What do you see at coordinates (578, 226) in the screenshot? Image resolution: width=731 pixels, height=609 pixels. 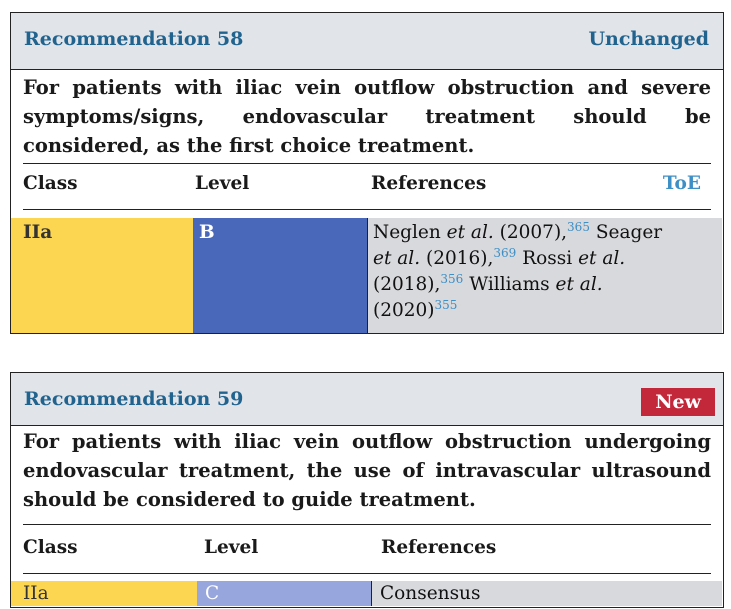 I see `reference-number: 365` at bounding box center [578, 226].